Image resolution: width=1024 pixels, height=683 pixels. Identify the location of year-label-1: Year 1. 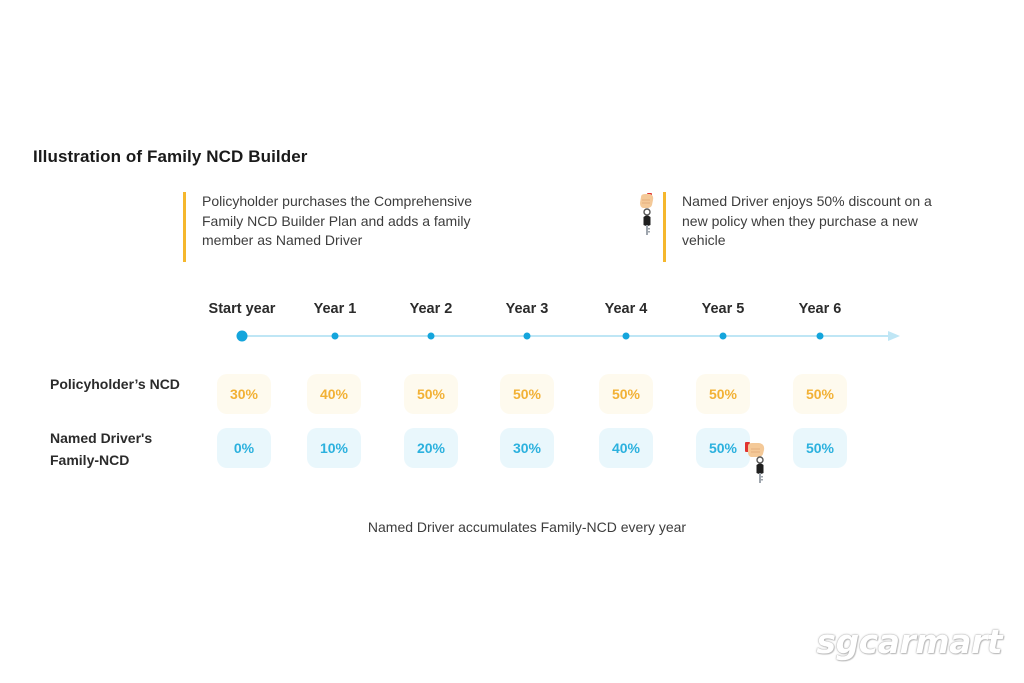
(335, 309).